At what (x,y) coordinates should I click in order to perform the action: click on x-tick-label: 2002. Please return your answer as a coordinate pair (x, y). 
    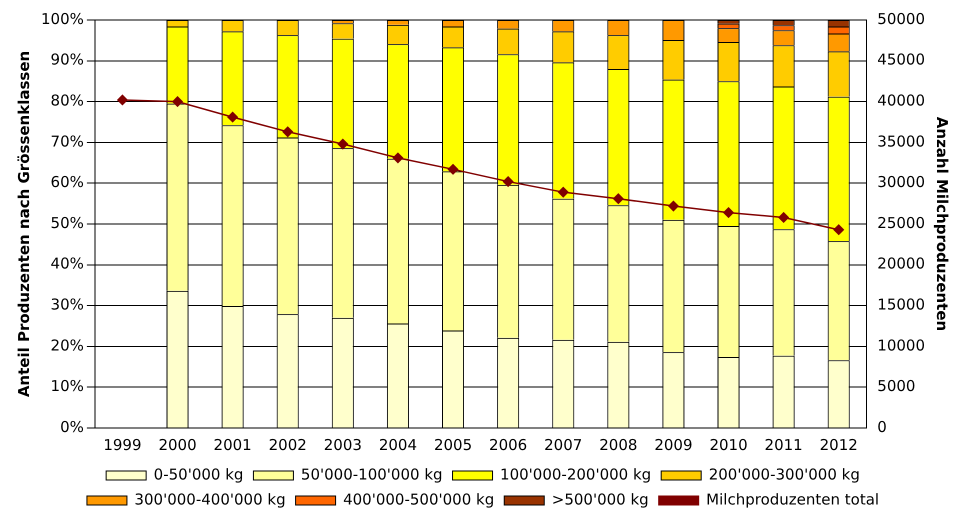
    Looking at the image, I should click on (287, 445).